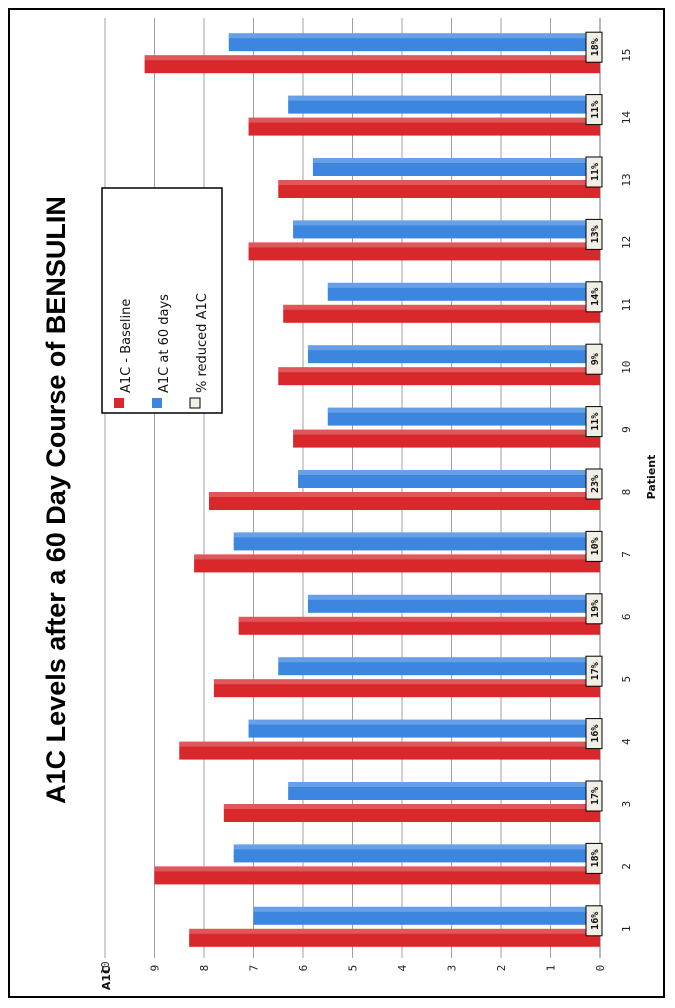 This screenshot has width=675, height=1008. Describe the element at coordinates (595, 234) in the screenshot. I see `percent-label: 13%` at that location.